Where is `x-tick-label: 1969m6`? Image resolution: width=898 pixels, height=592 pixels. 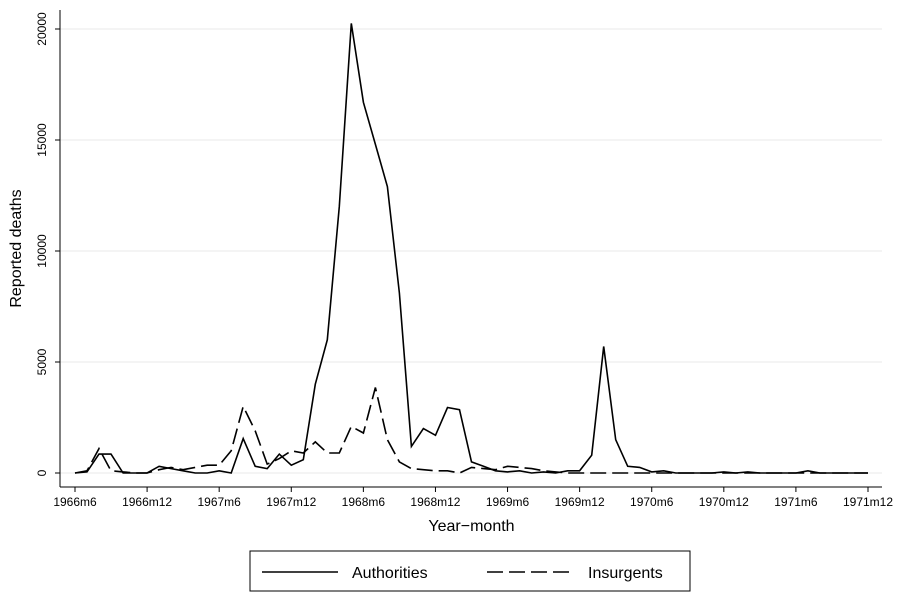 x-tick-label: 1969m6 is located at coordinates (508, 502).